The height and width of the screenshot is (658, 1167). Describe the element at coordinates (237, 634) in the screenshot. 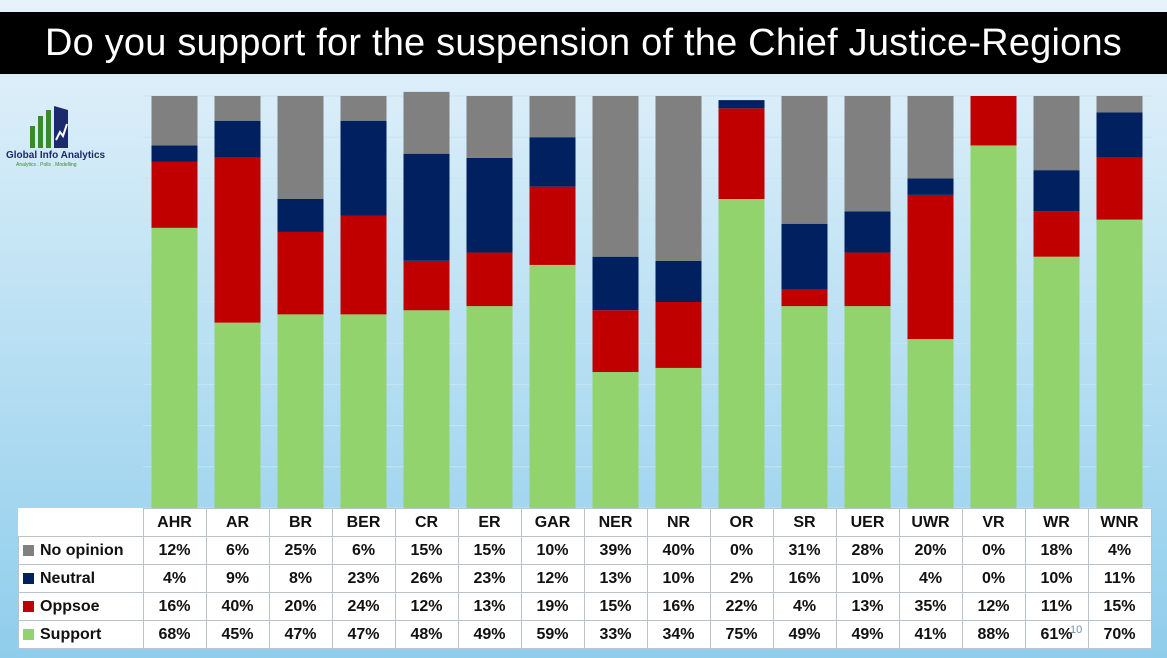

I see `data-label-ar: 45%` at that location.